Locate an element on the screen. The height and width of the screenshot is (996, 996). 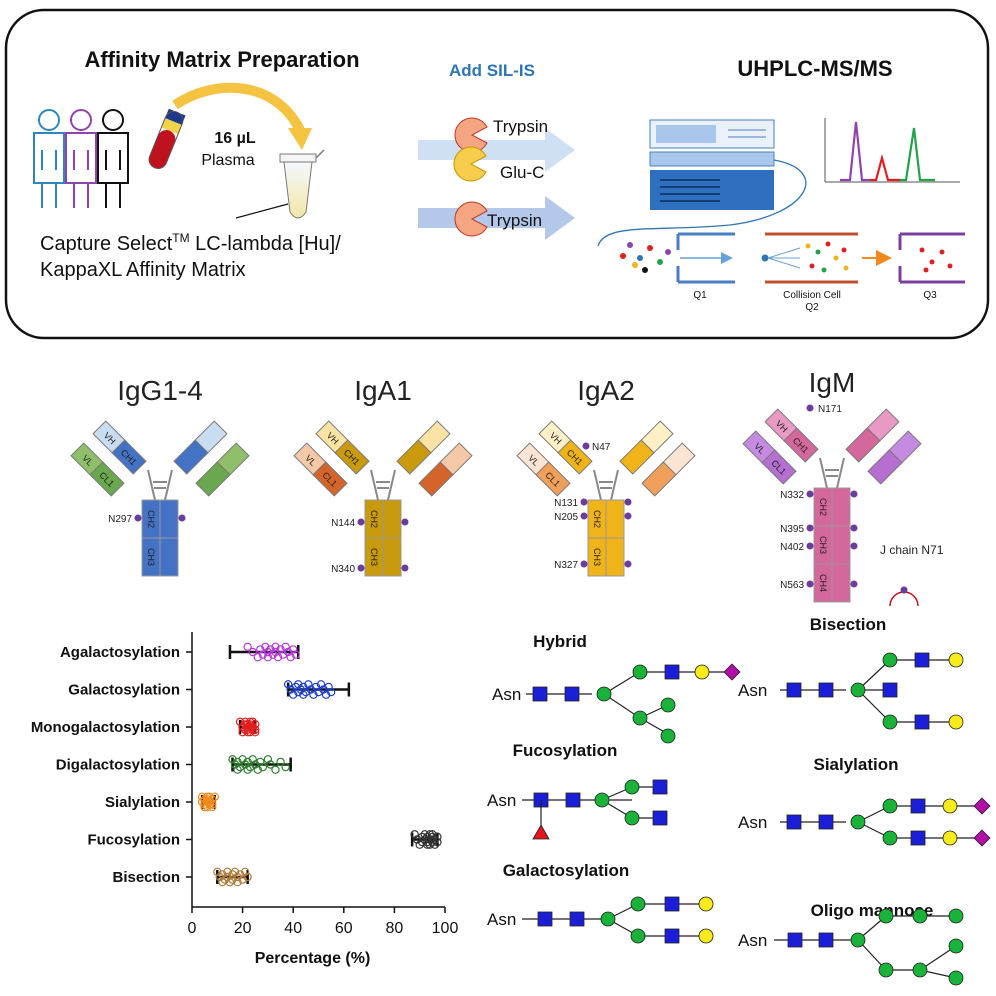
glycan-title: Sialylation is located at coordinates (855, 764).